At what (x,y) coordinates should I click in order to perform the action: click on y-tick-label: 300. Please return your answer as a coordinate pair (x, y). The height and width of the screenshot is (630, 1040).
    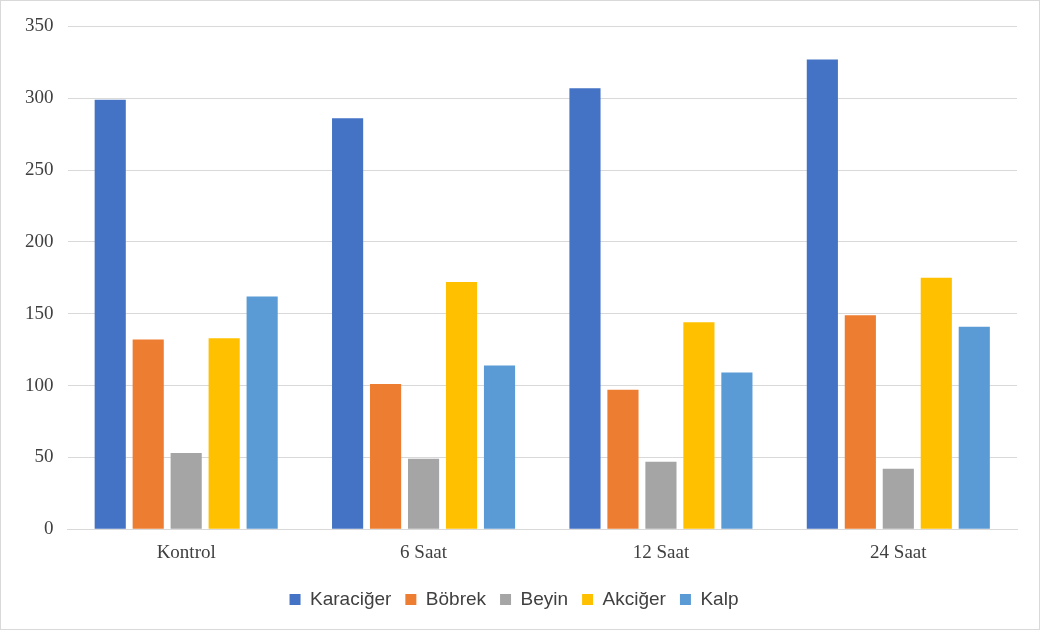
    Looking at the image, I should click on (39, 97).